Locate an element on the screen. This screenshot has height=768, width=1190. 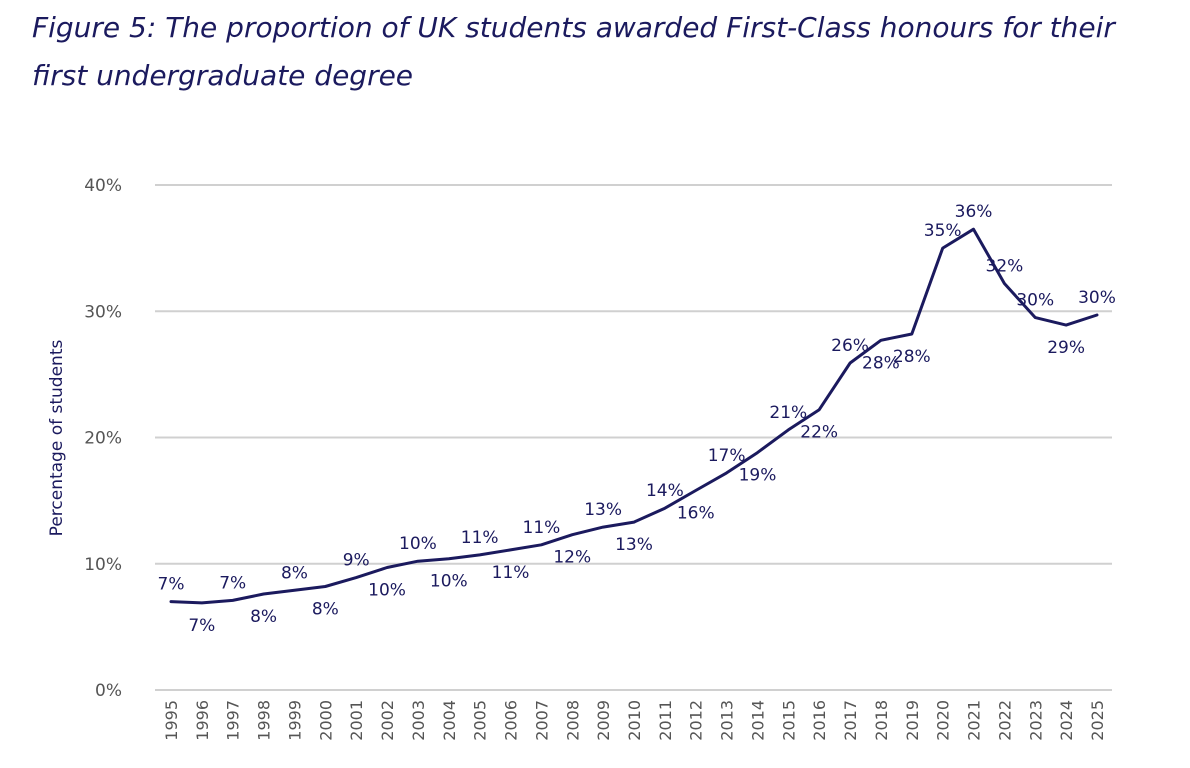
x-tick-label: 2023 is located at coordinates (1035, 720).